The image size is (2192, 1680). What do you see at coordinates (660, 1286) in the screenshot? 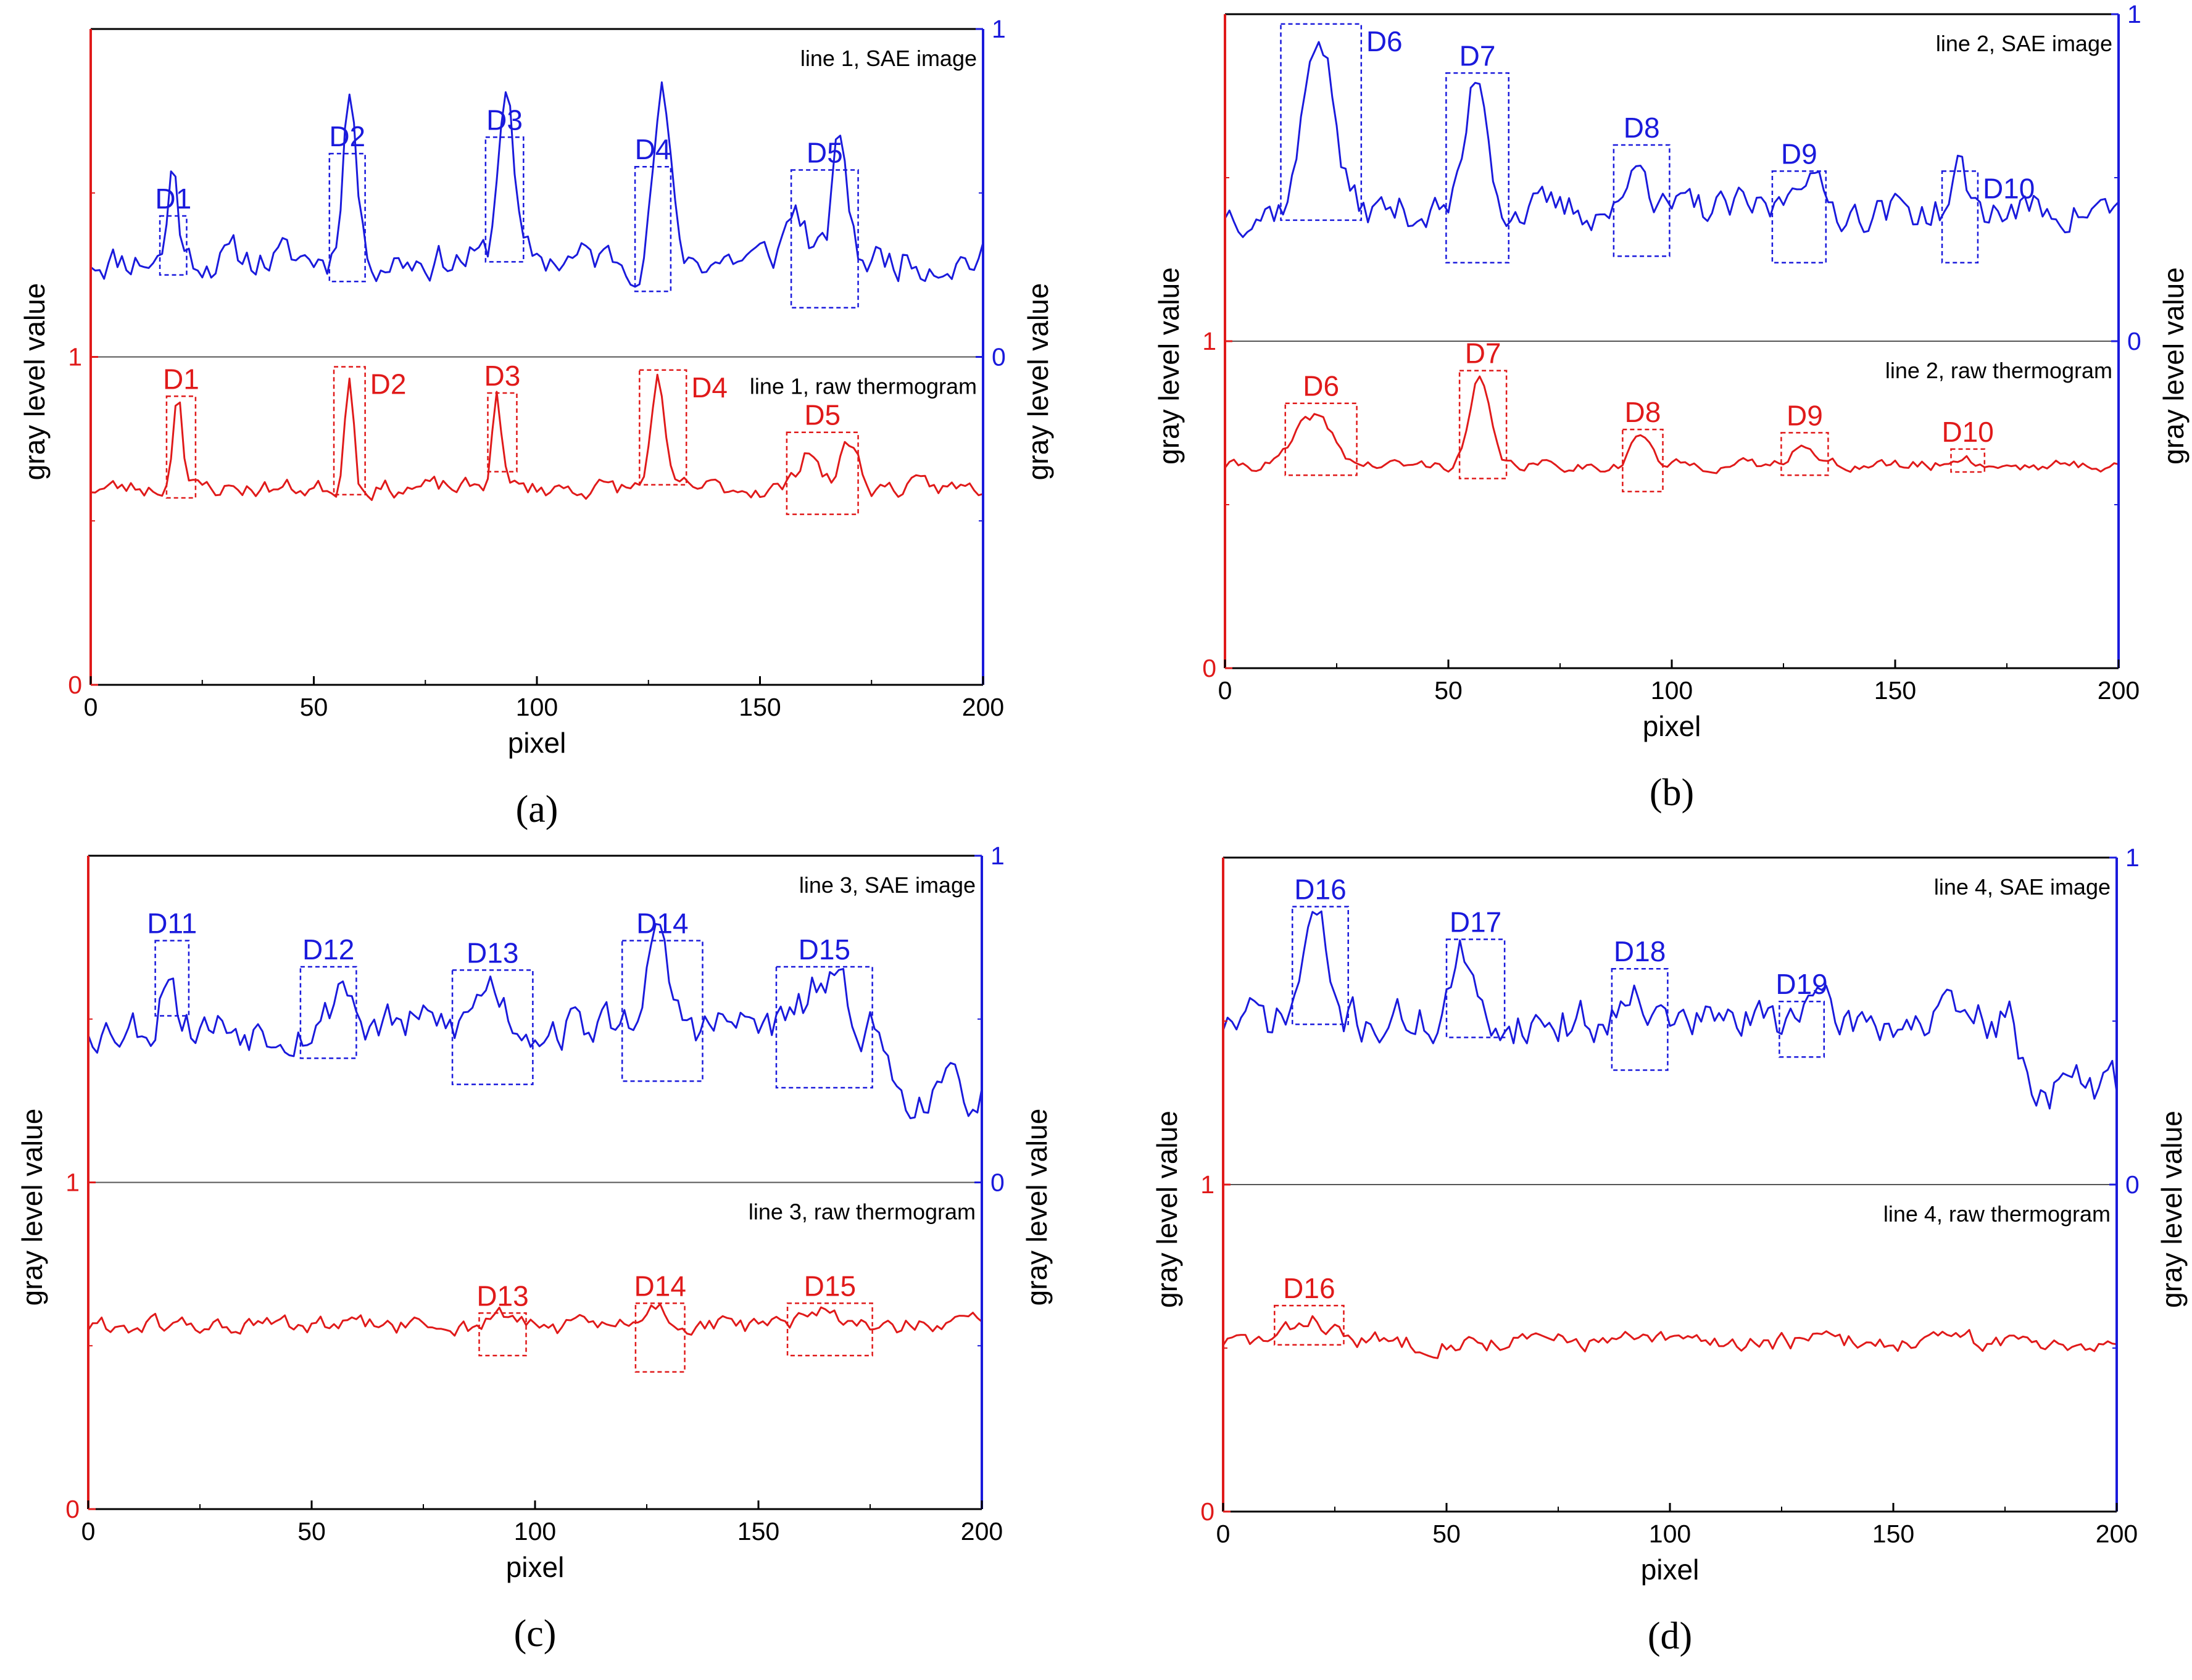
I see `defect-label-d14: D14` at bounding box center [660, 1286].